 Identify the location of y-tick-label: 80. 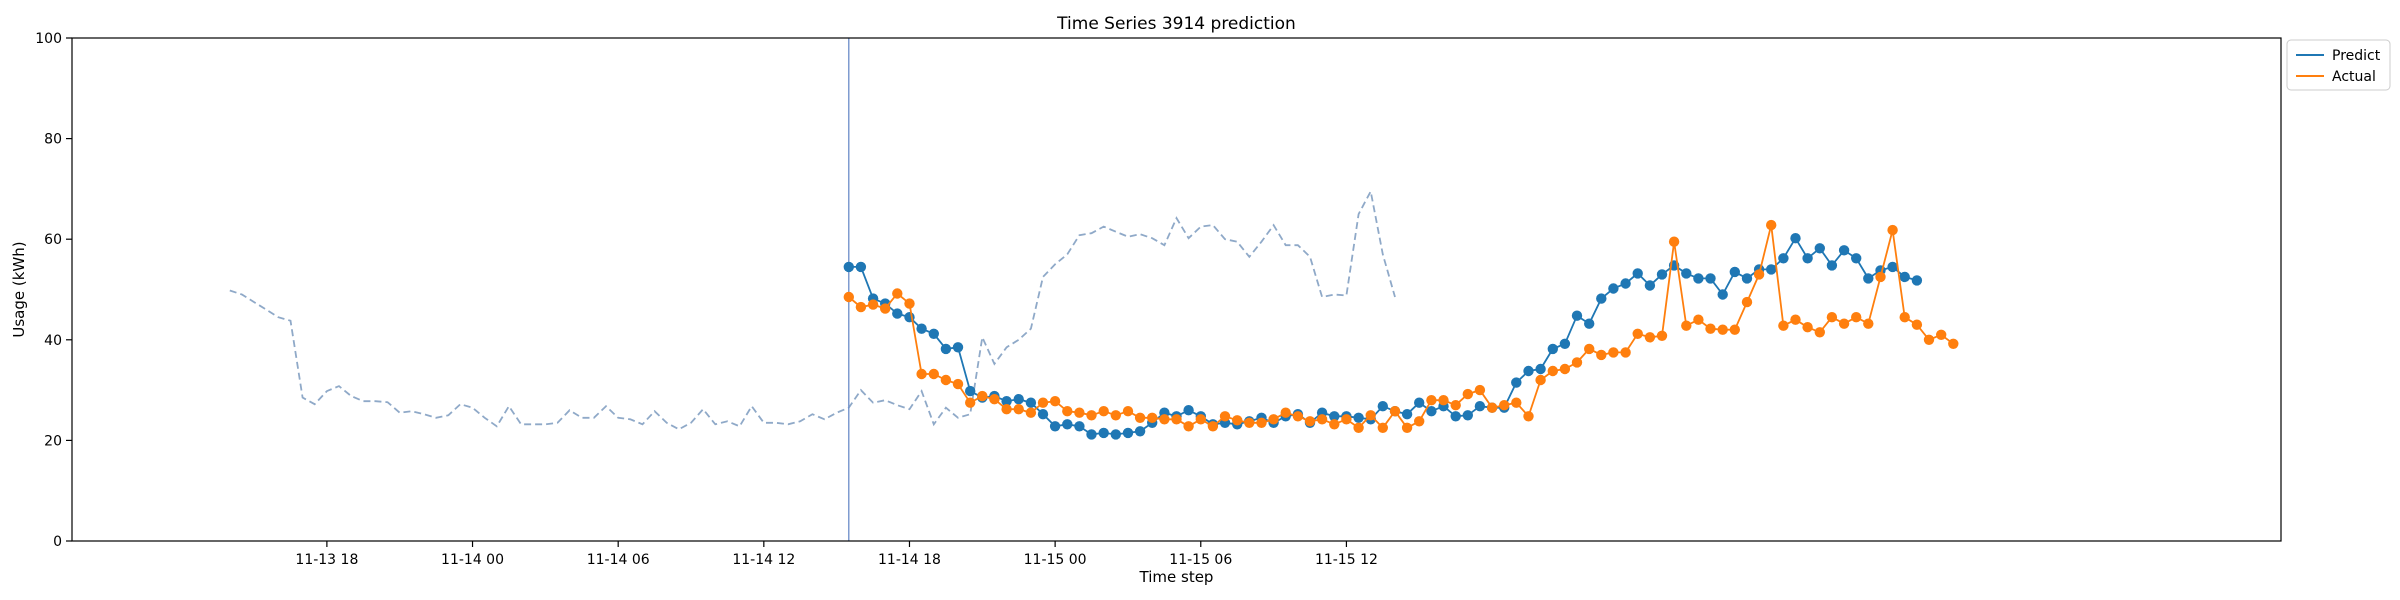
(53, 140).